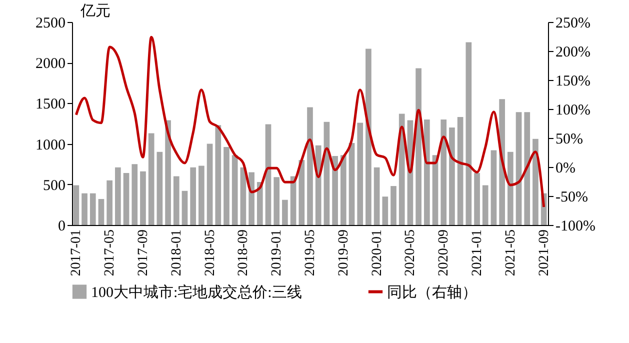 This screenshot has width=629, height=343. What do you see at coordinates (432, 292) in the screenshot?
I see `legend-label: 同比（右轴）` at bounding box center [432, 292].